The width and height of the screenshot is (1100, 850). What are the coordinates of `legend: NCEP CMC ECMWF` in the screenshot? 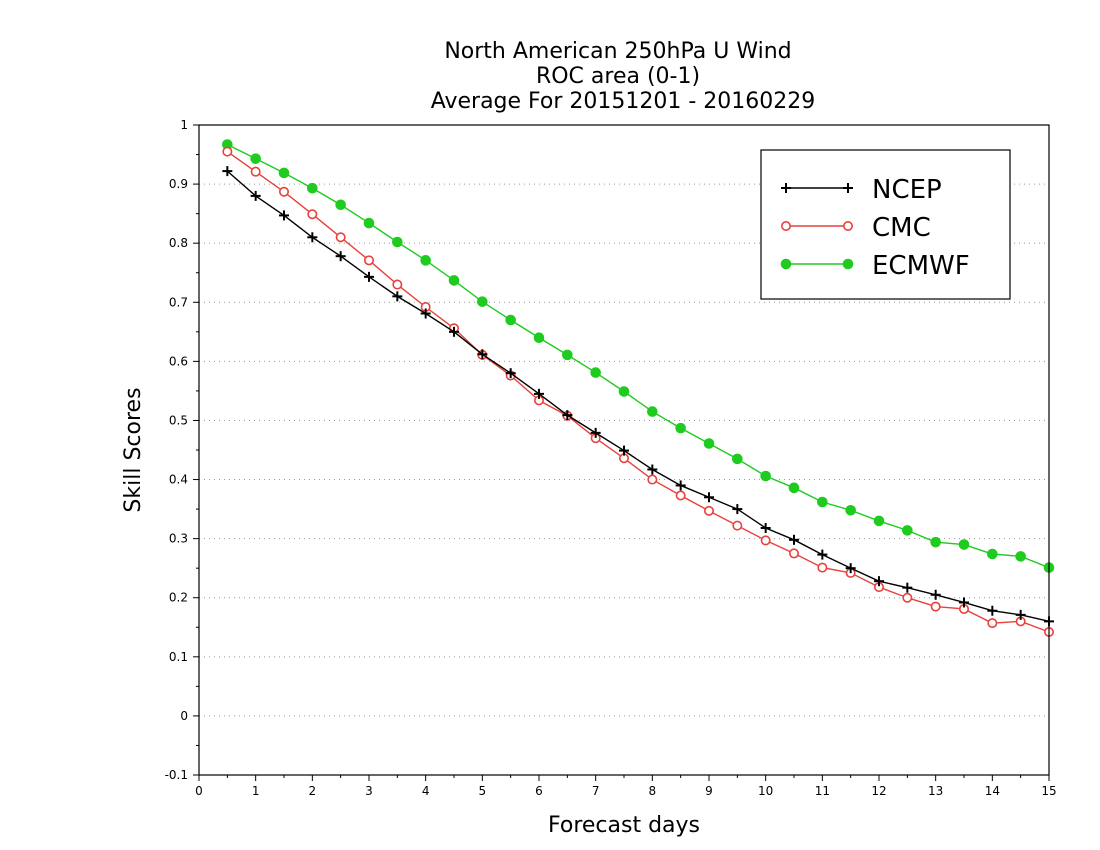 It's located at (885, 224).